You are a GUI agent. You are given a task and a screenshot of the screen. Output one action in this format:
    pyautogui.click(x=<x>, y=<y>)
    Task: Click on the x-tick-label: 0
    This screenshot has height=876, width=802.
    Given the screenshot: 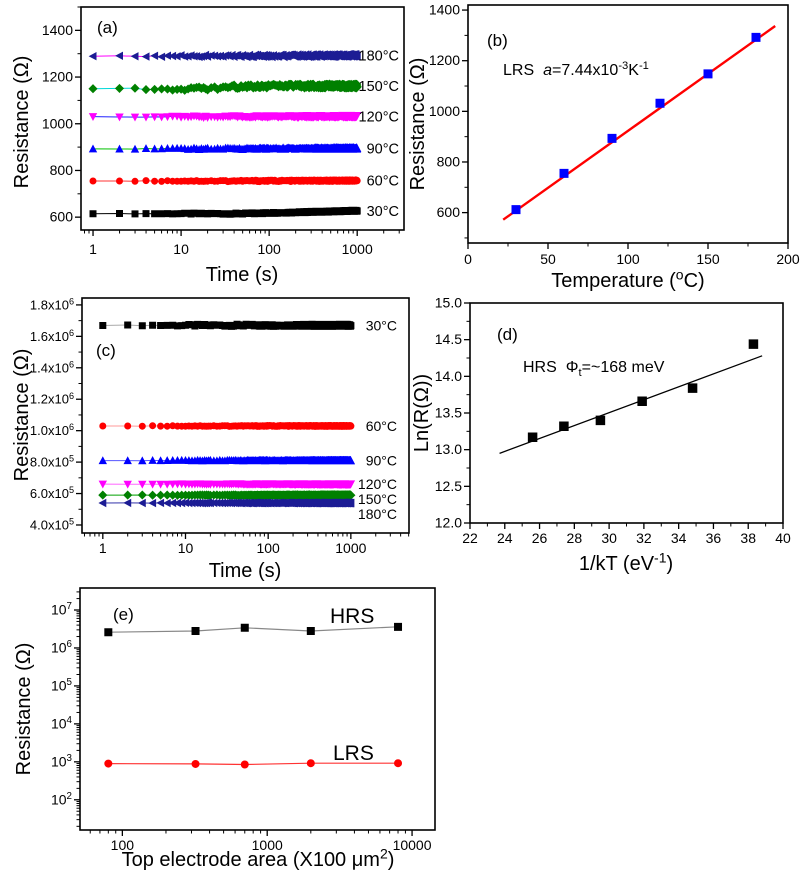 What is the action you would take?
    pyautogui.click(x=468, y=259)
    